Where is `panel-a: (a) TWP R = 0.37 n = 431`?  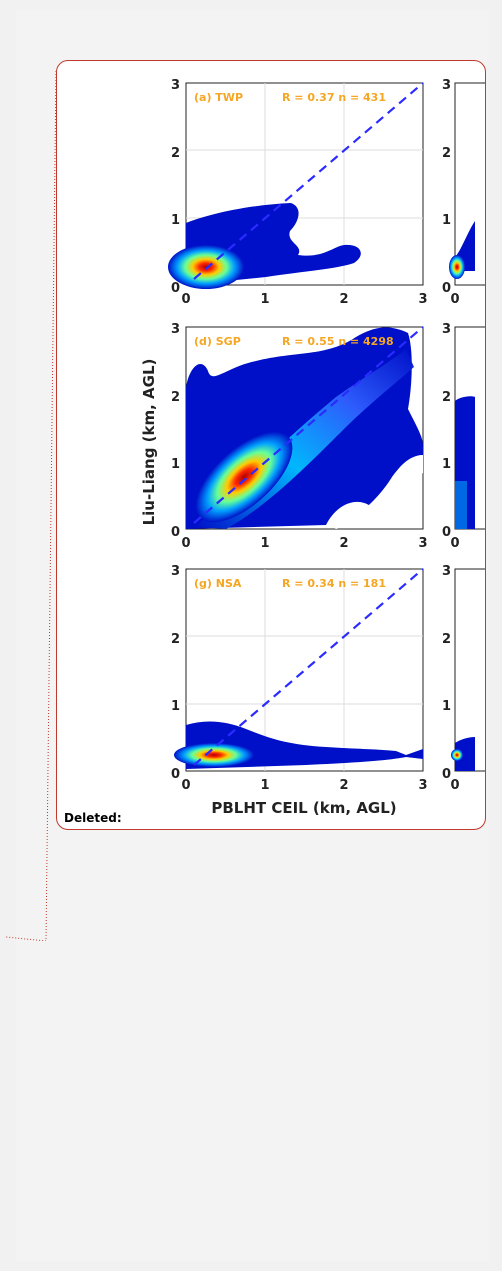
panel-a: (a) TWP R = 0.37 n = 431 is located at coordinates (296, 185).